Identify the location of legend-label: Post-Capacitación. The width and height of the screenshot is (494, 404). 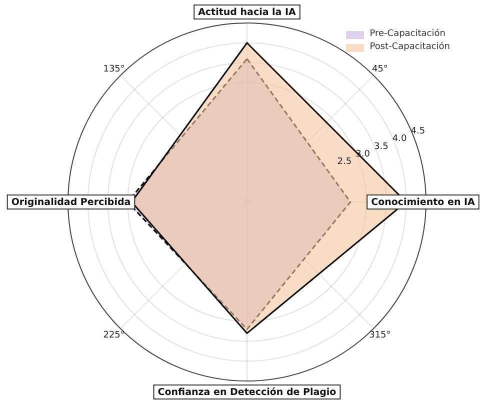
(410, 47).